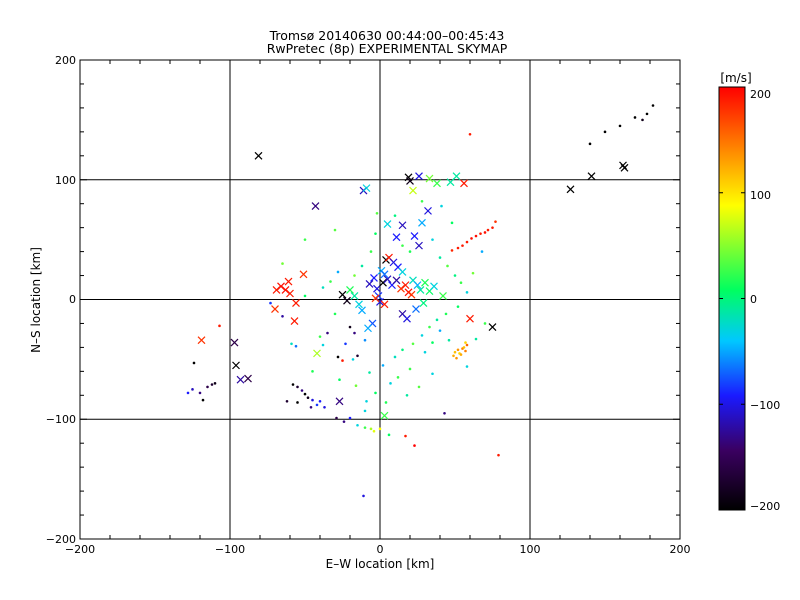  What do you see at coordinates (749, 292) in the screenshot?
I see `colorbar: [m/s] 200 100 0 −100 −200` at bounding box center [749, 292].